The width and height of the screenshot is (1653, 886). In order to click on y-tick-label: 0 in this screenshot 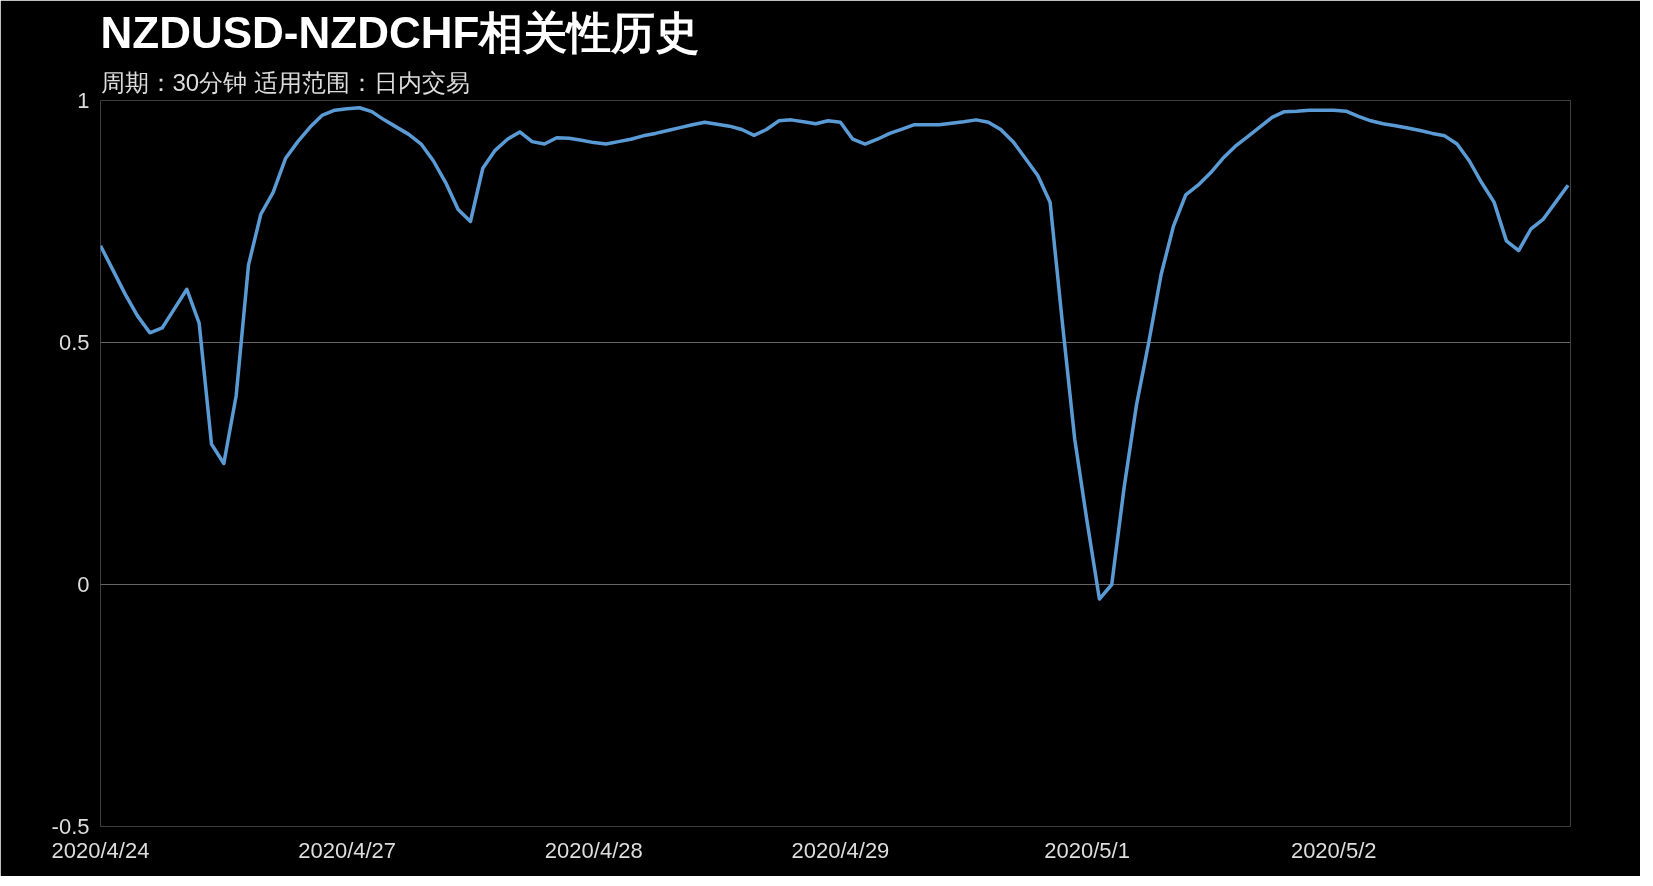, I will do `click(83, 584)`.